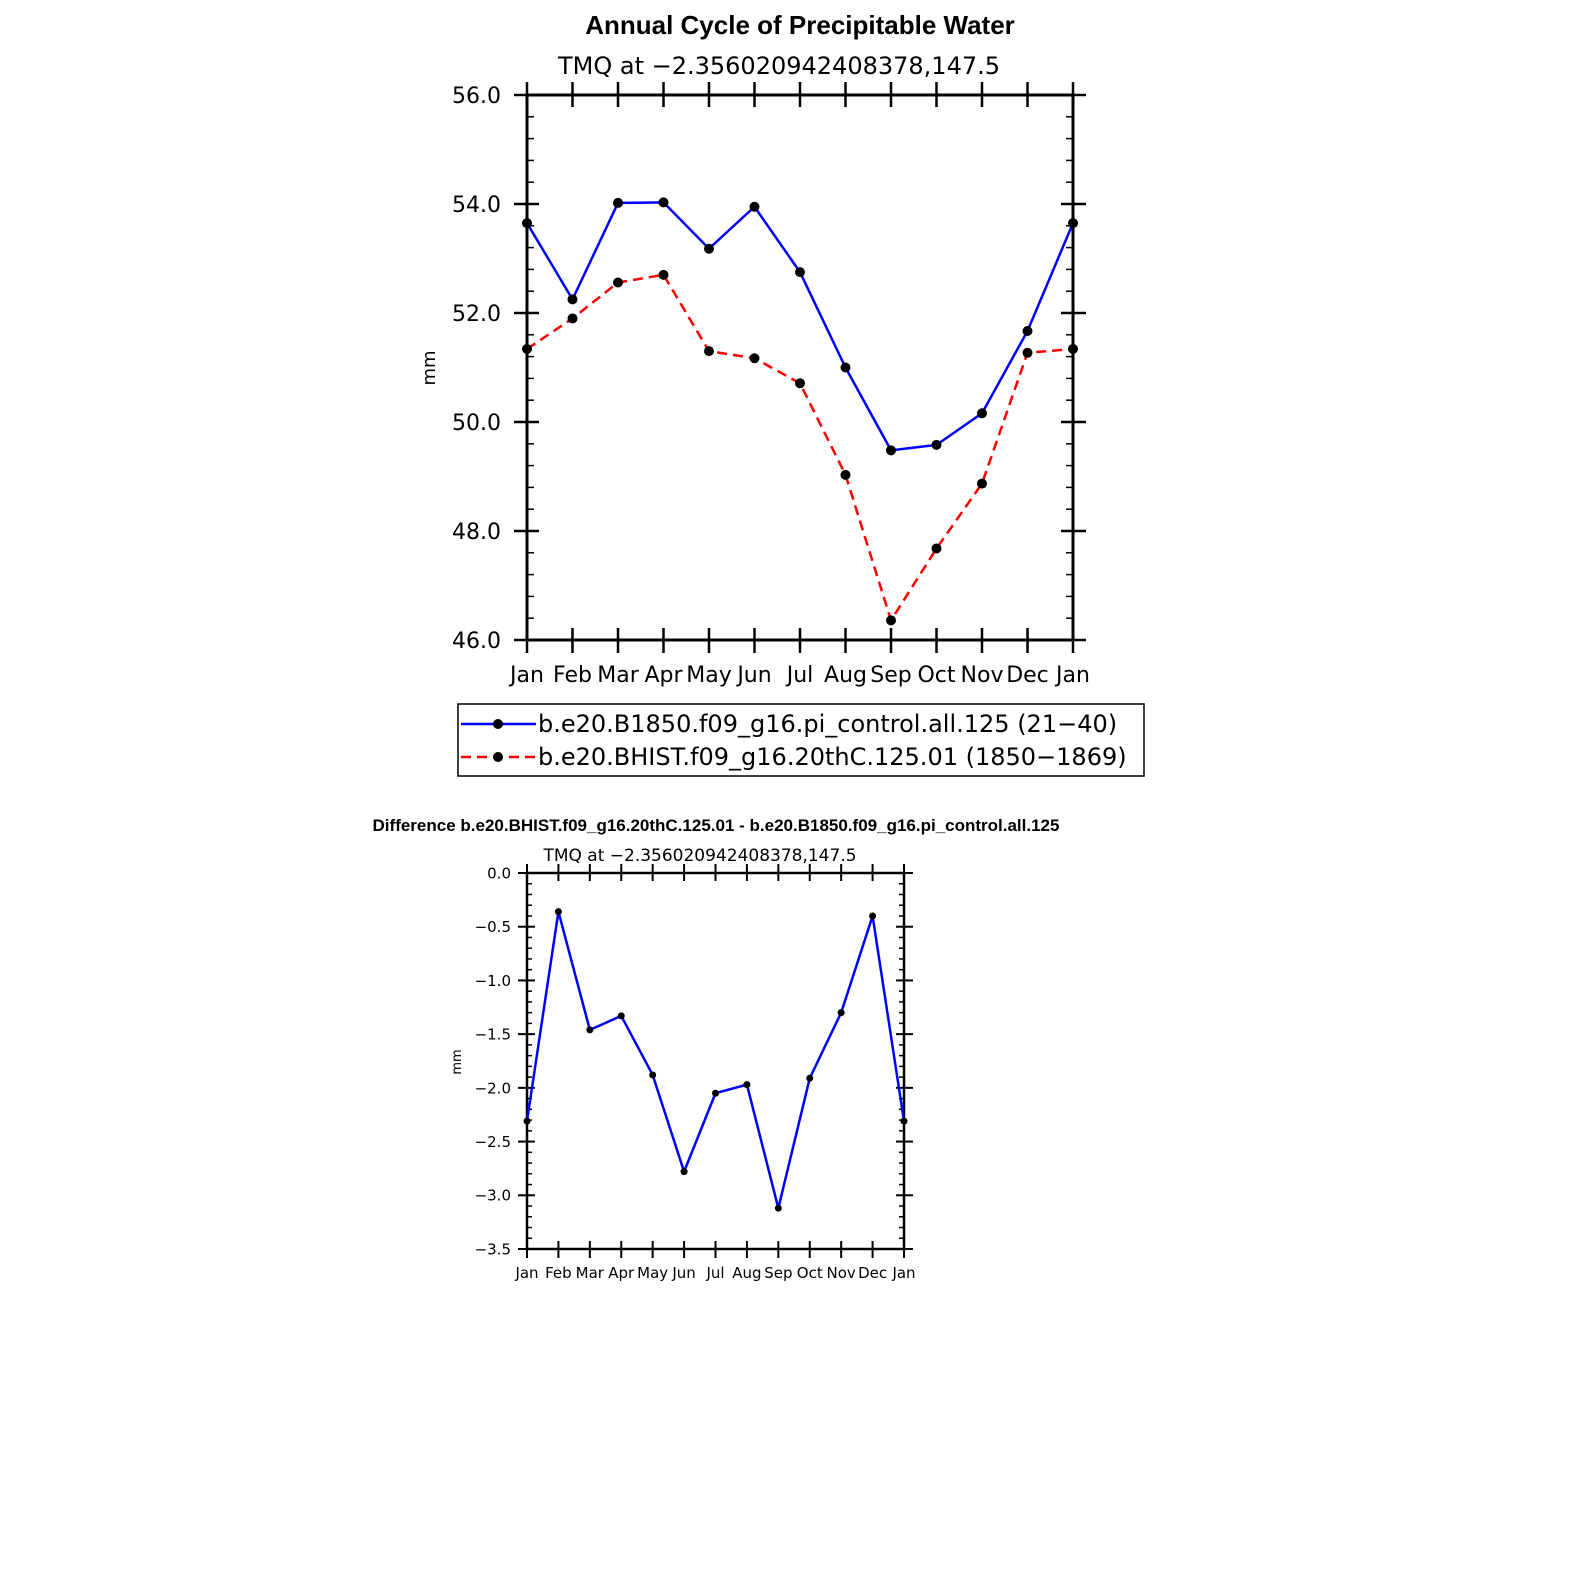 This screenshot has width=1574, height=1574. Describe the element at coordinates (493, 927) in the screenshot. I see `y-tick-label: −0.5` at that location.